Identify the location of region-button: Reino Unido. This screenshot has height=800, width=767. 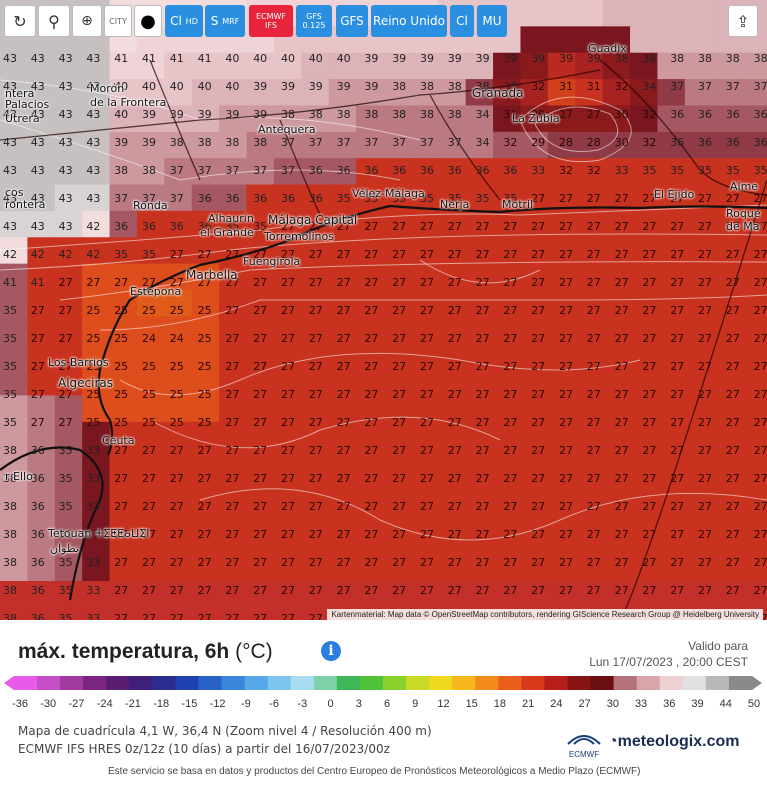
(409, 21).